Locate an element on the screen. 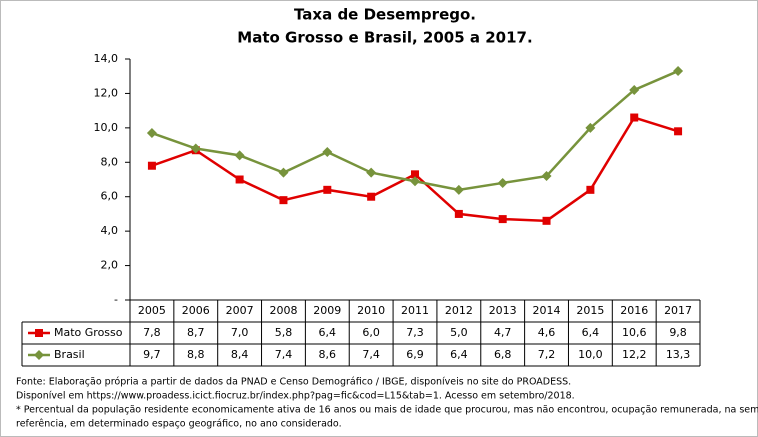 Image resolution: width=758 pixels, height=437 pixels. table-value: 8,6 is located at coordinates (328, 354).